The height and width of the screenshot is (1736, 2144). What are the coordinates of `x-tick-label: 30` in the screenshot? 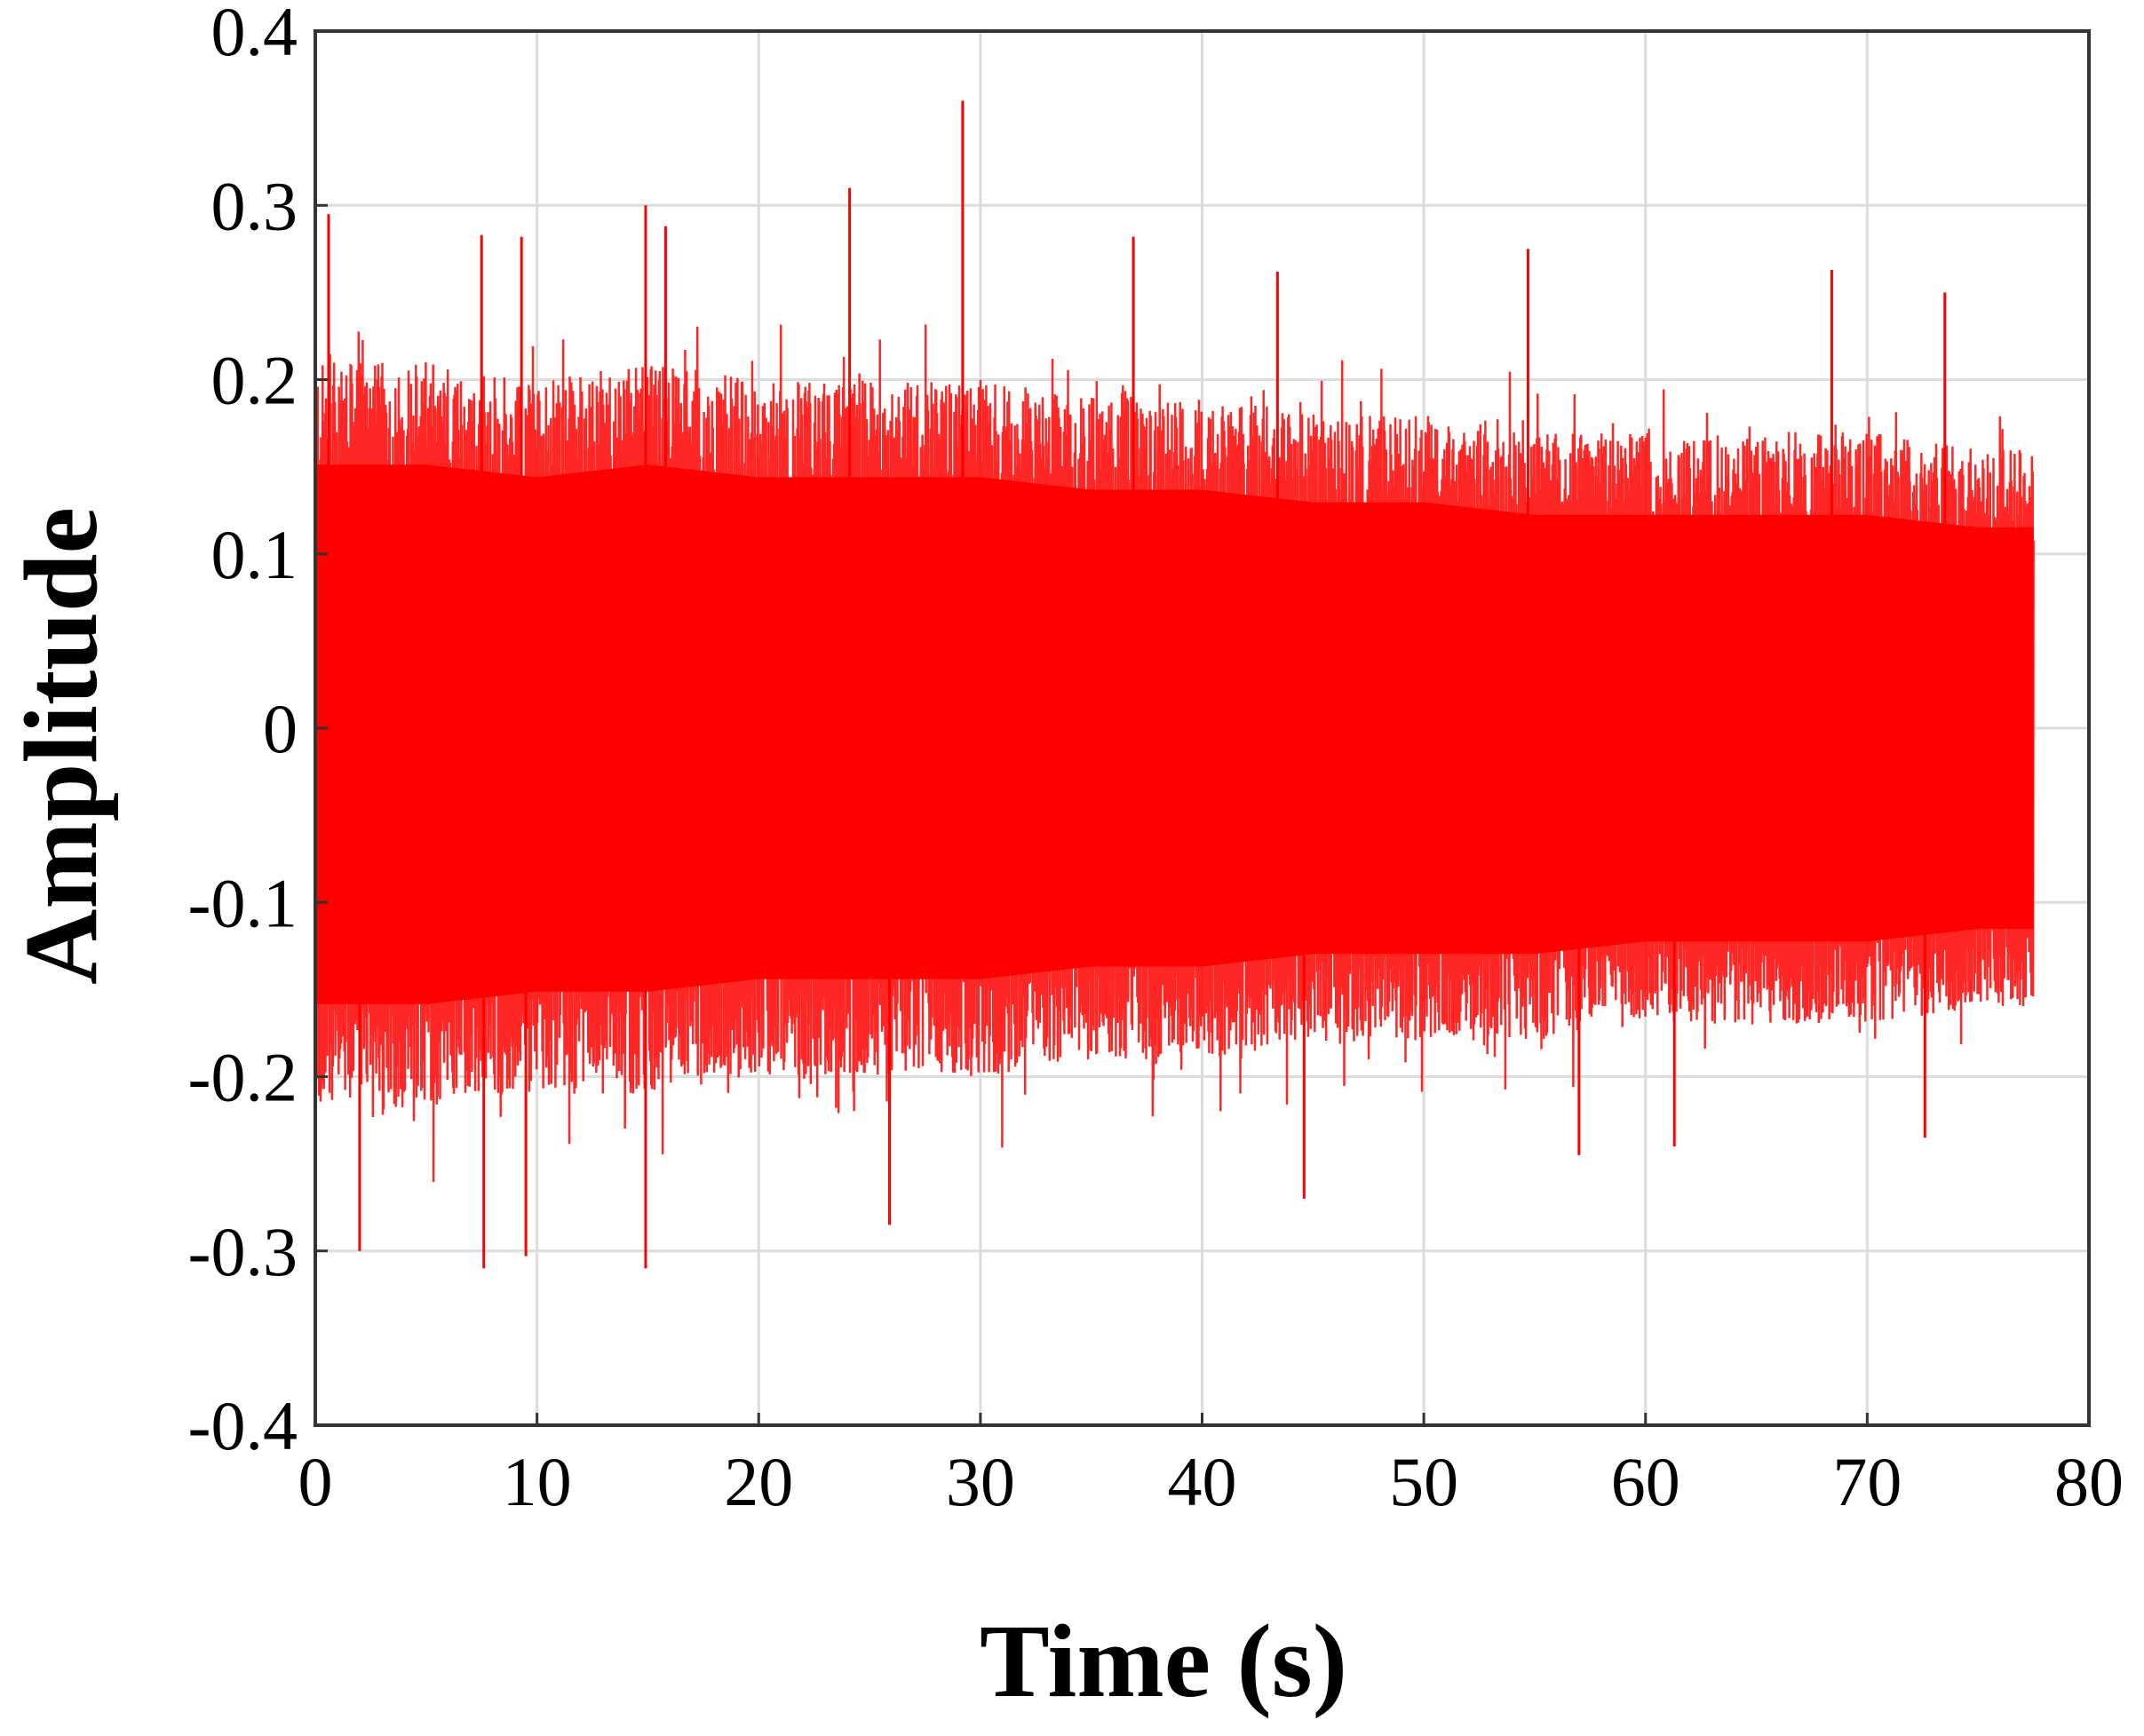 It's located at (981, 1481).